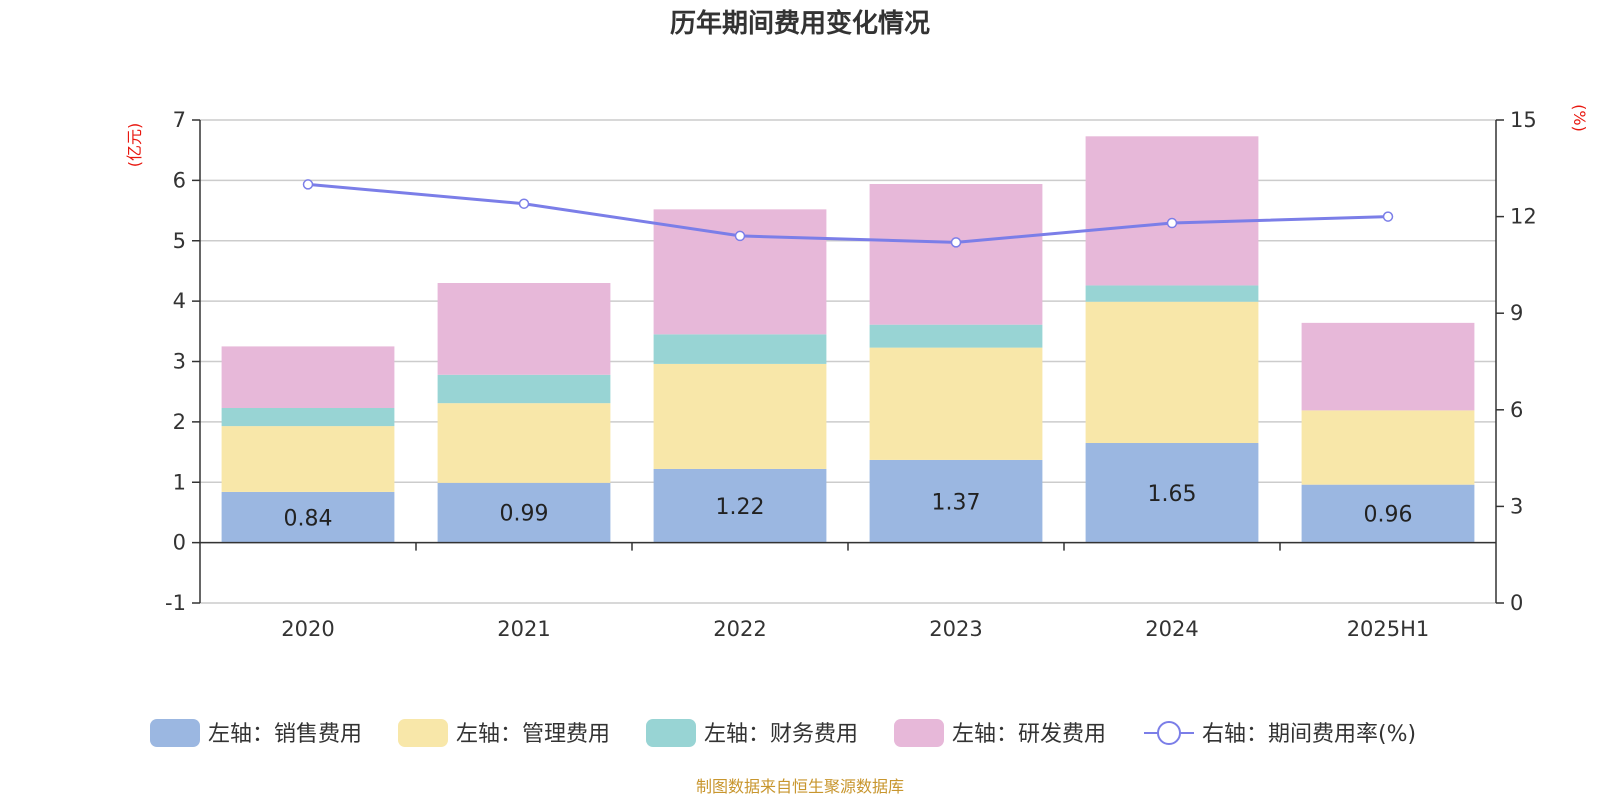 This screenshot has height=800, width=1600. Describe the element at coordinates (1579, 118) in the screenshot. I see `right-axis-unit: (%)` at that location.